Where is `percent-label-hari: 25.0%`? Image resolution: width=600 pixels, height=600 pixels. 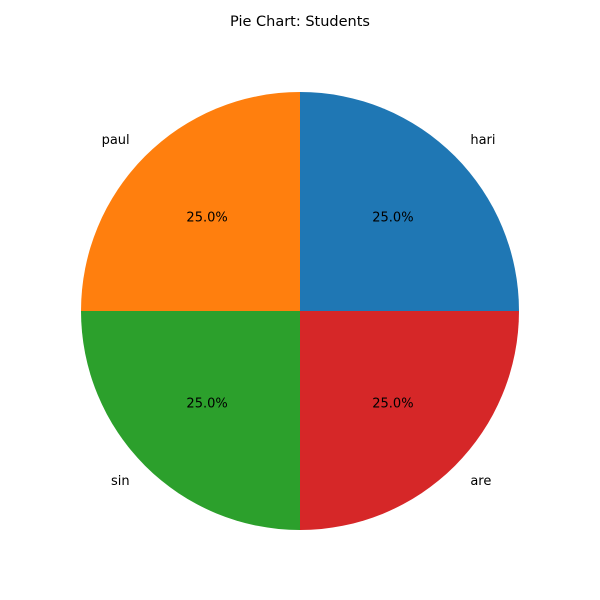
percent-label-hari: 25.0% is located at coordinates (392, 218).